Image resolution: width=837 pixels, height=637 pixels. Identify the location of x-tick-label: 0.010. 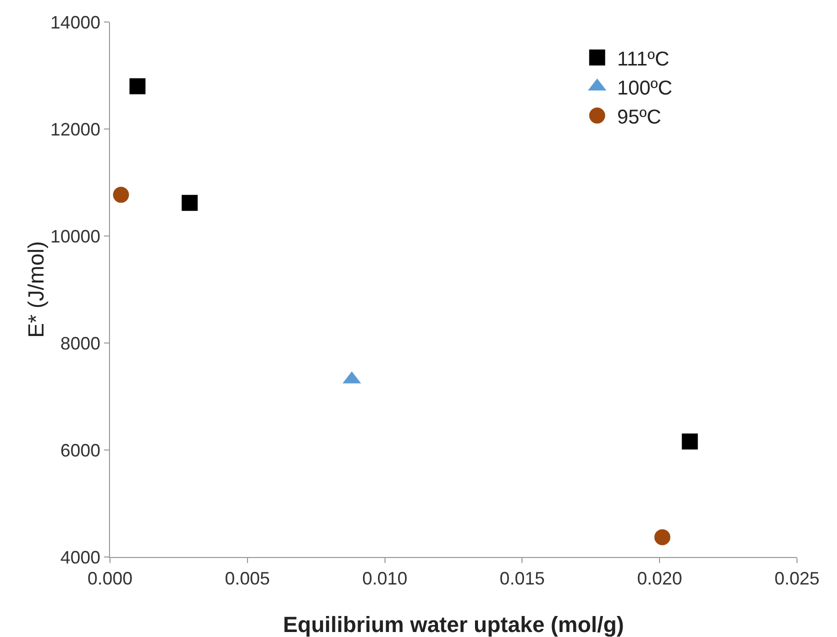
(385, 578).